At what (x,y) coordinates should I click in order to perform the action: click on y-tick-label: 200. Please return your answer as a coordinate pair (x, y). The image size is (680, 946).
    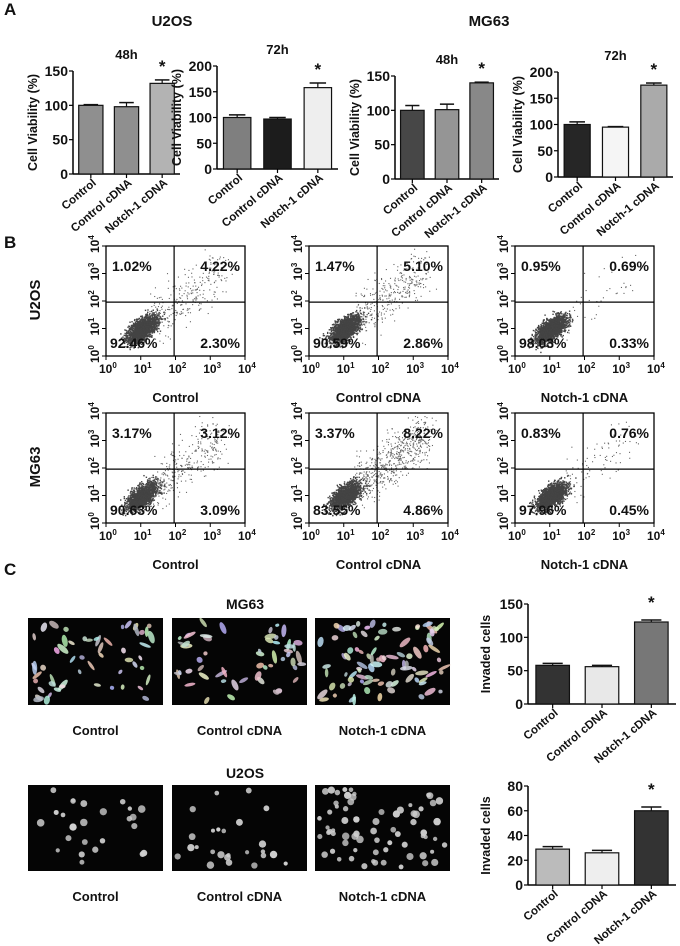
    Looking at the image, I should click on (201, 66).